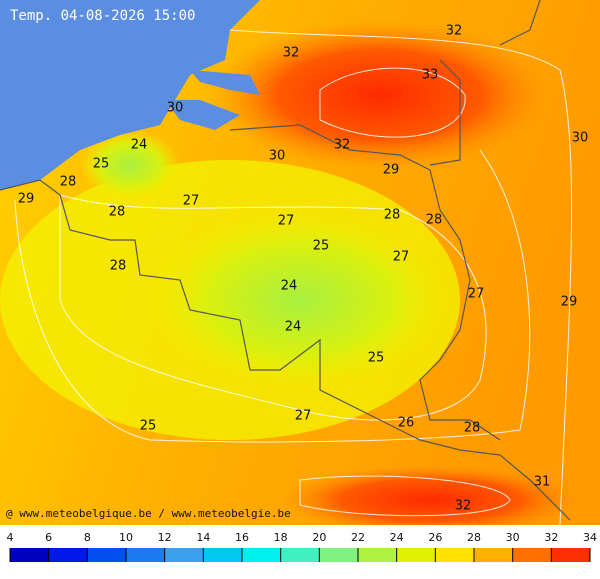  I want to click on colorbar-tick-label: 8, so click(87, 537).